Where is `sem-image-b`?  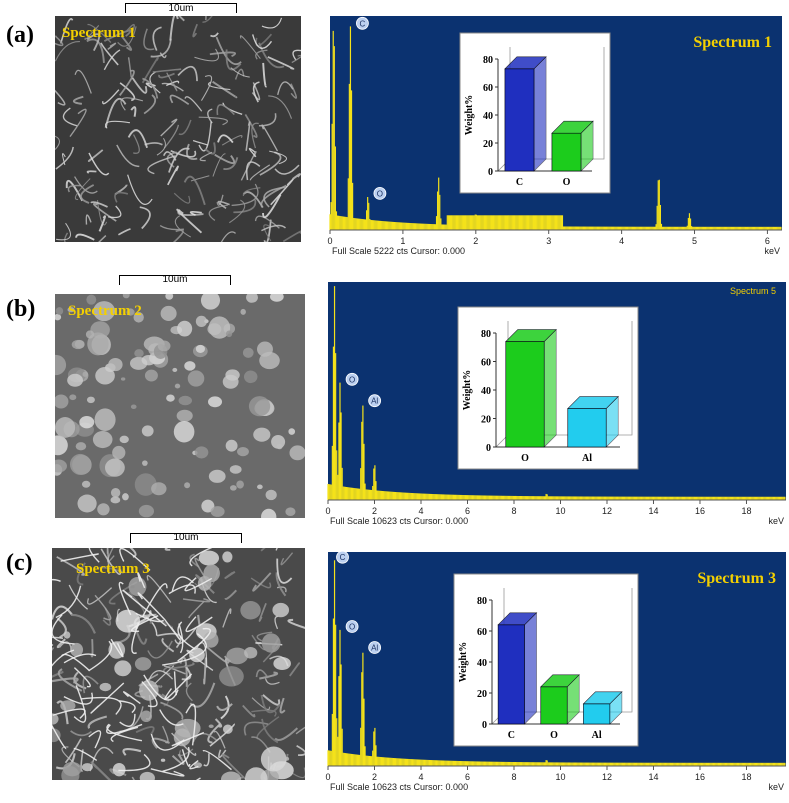
sem-image-b is located at coordinates (180, 406).